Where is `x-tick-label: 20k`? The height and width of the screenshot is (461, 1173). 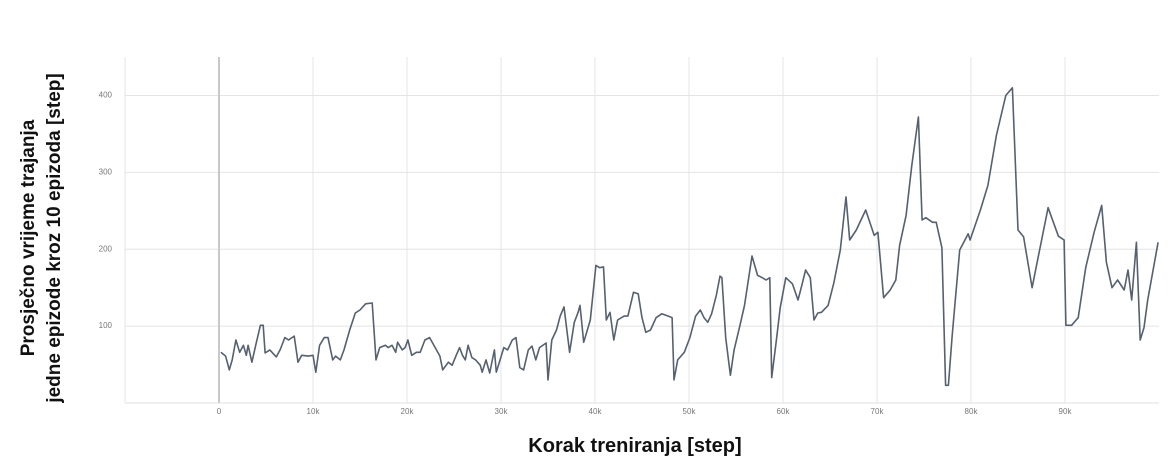
x-tick-label: 20k is located at coordinates (408, 411).